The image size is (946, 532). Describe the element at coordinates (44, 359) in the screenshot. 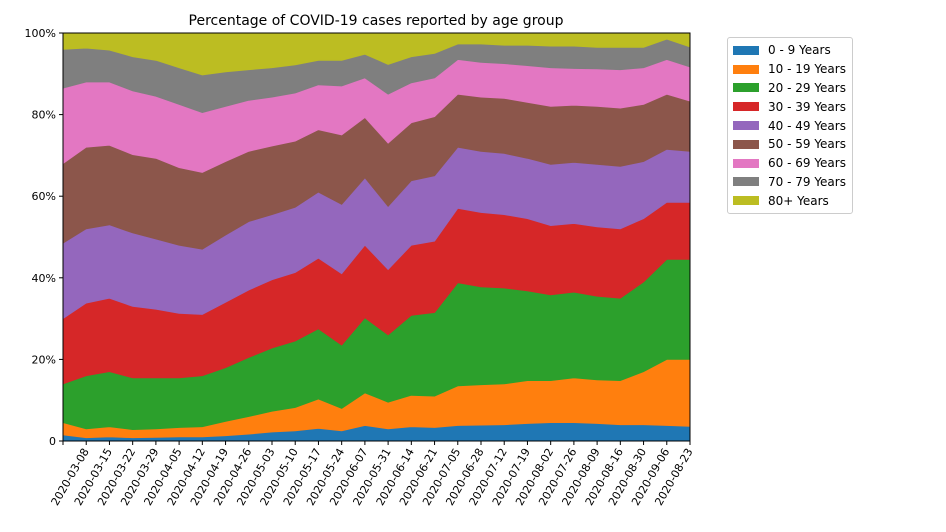

I see `y-tick-label: 20%` at that location.